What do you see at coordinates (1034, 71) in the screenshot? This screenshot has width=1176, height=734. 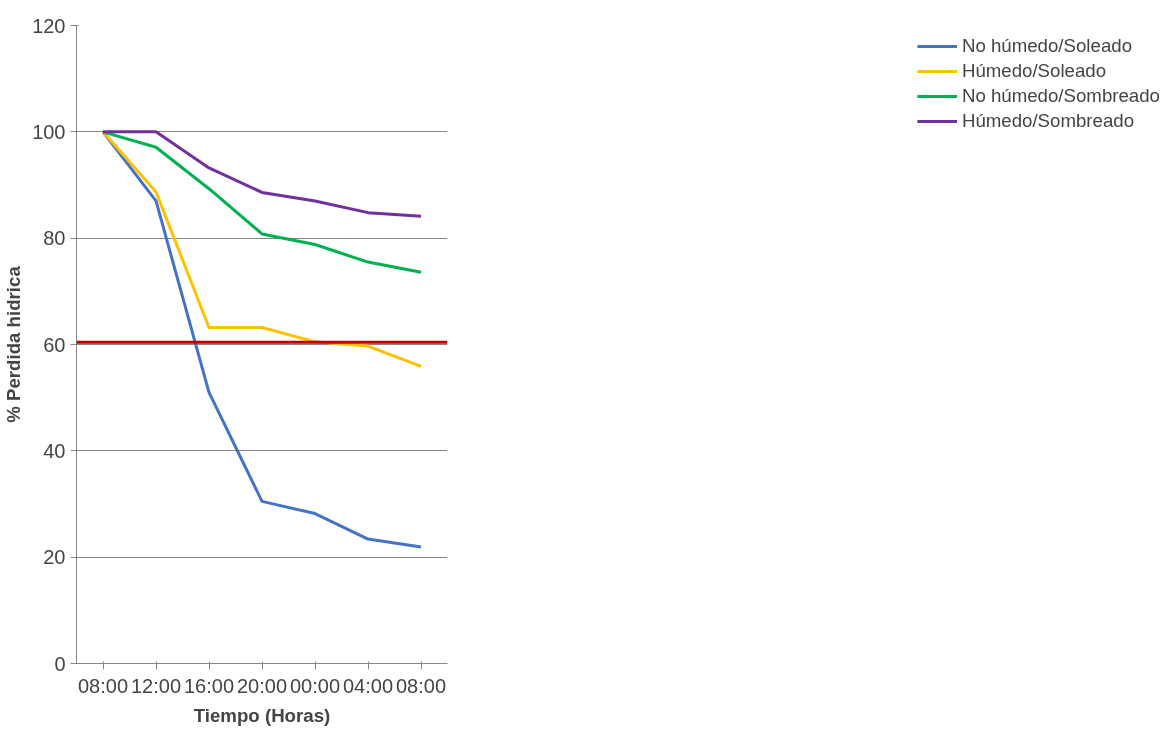 I see `legend-label: Húmedo/Soleado` at bounding box center [1034, 71].